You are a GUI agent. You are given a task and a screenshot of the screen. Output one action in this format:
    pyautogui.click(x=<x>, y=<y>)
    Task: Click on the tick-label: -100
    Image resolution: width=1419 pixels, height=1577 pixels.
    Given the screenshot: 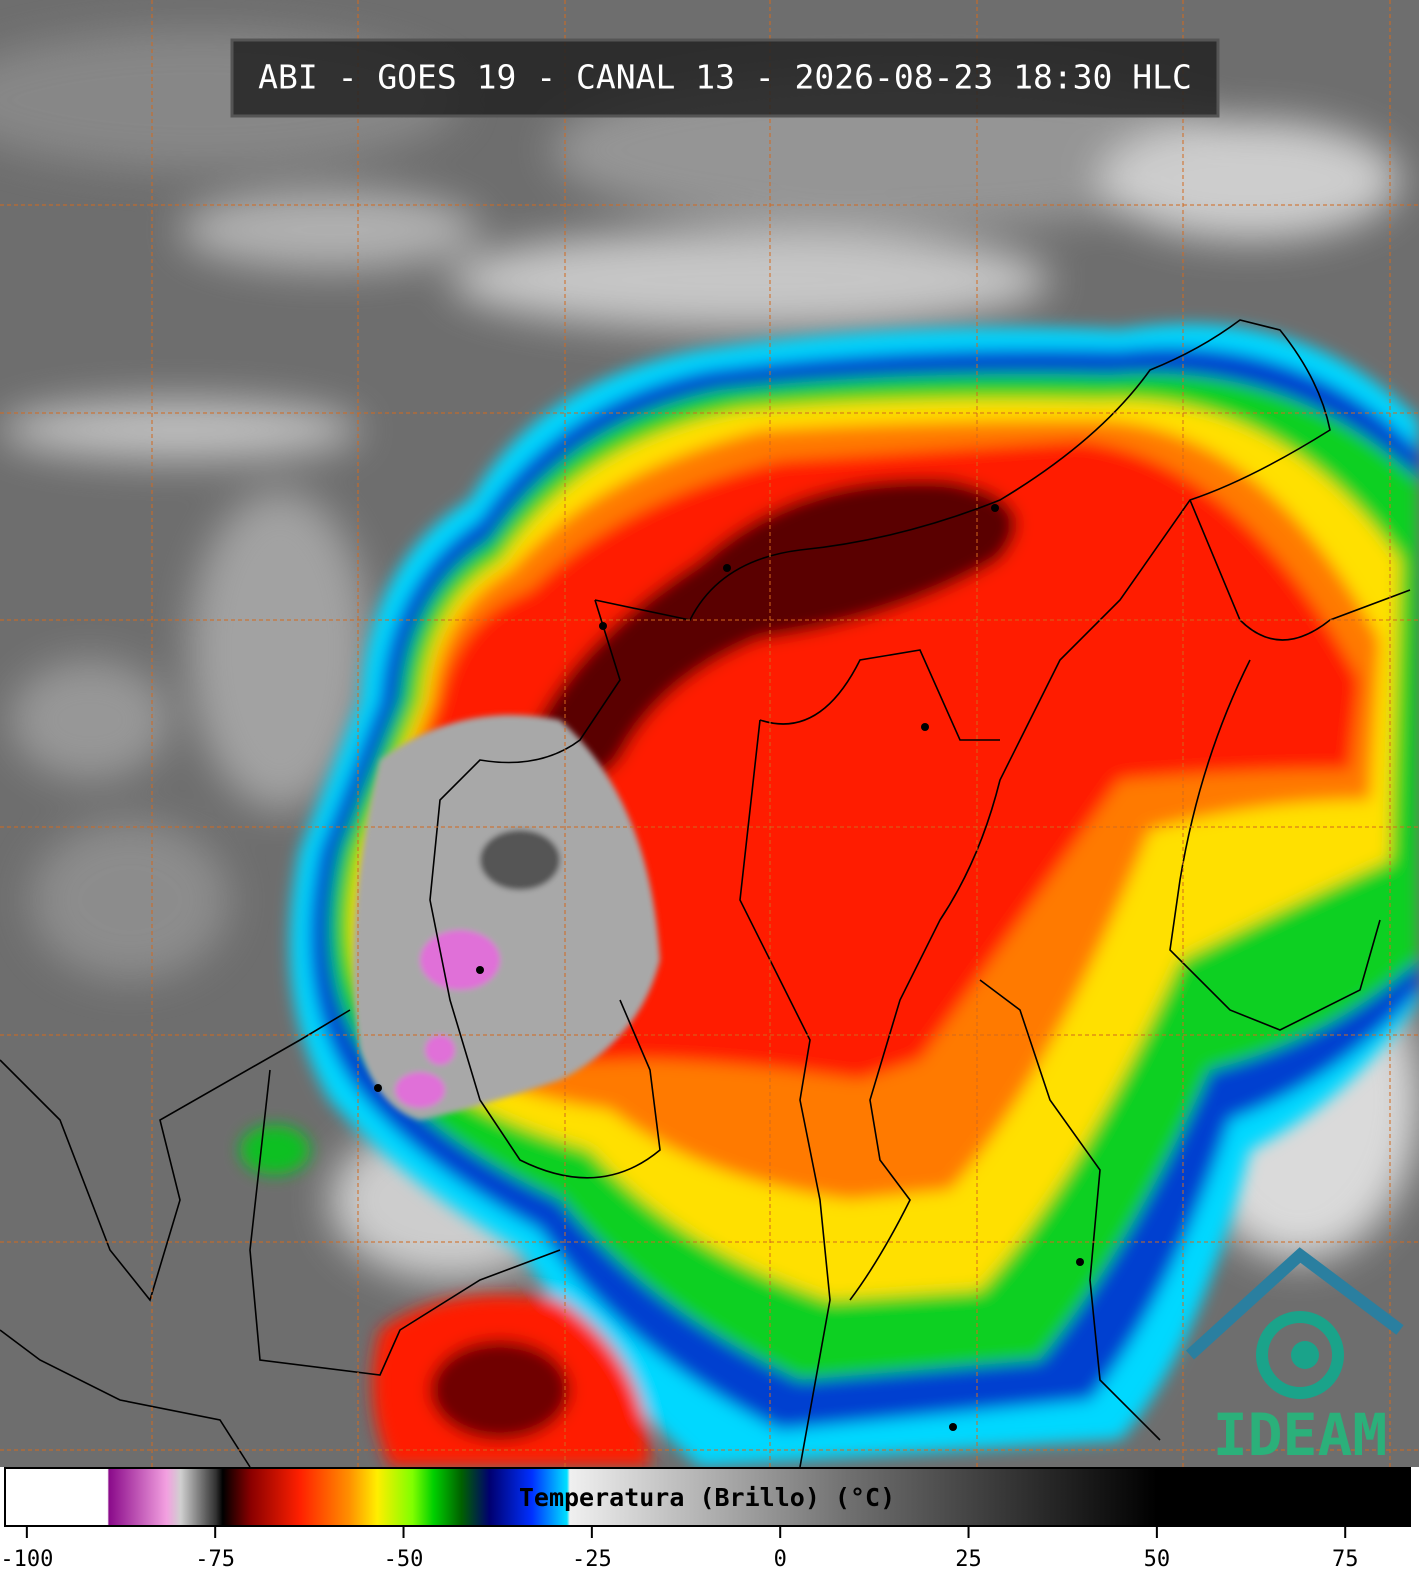 What is the action you would take?
    pyautogui.click(x=26, y=1559)
    